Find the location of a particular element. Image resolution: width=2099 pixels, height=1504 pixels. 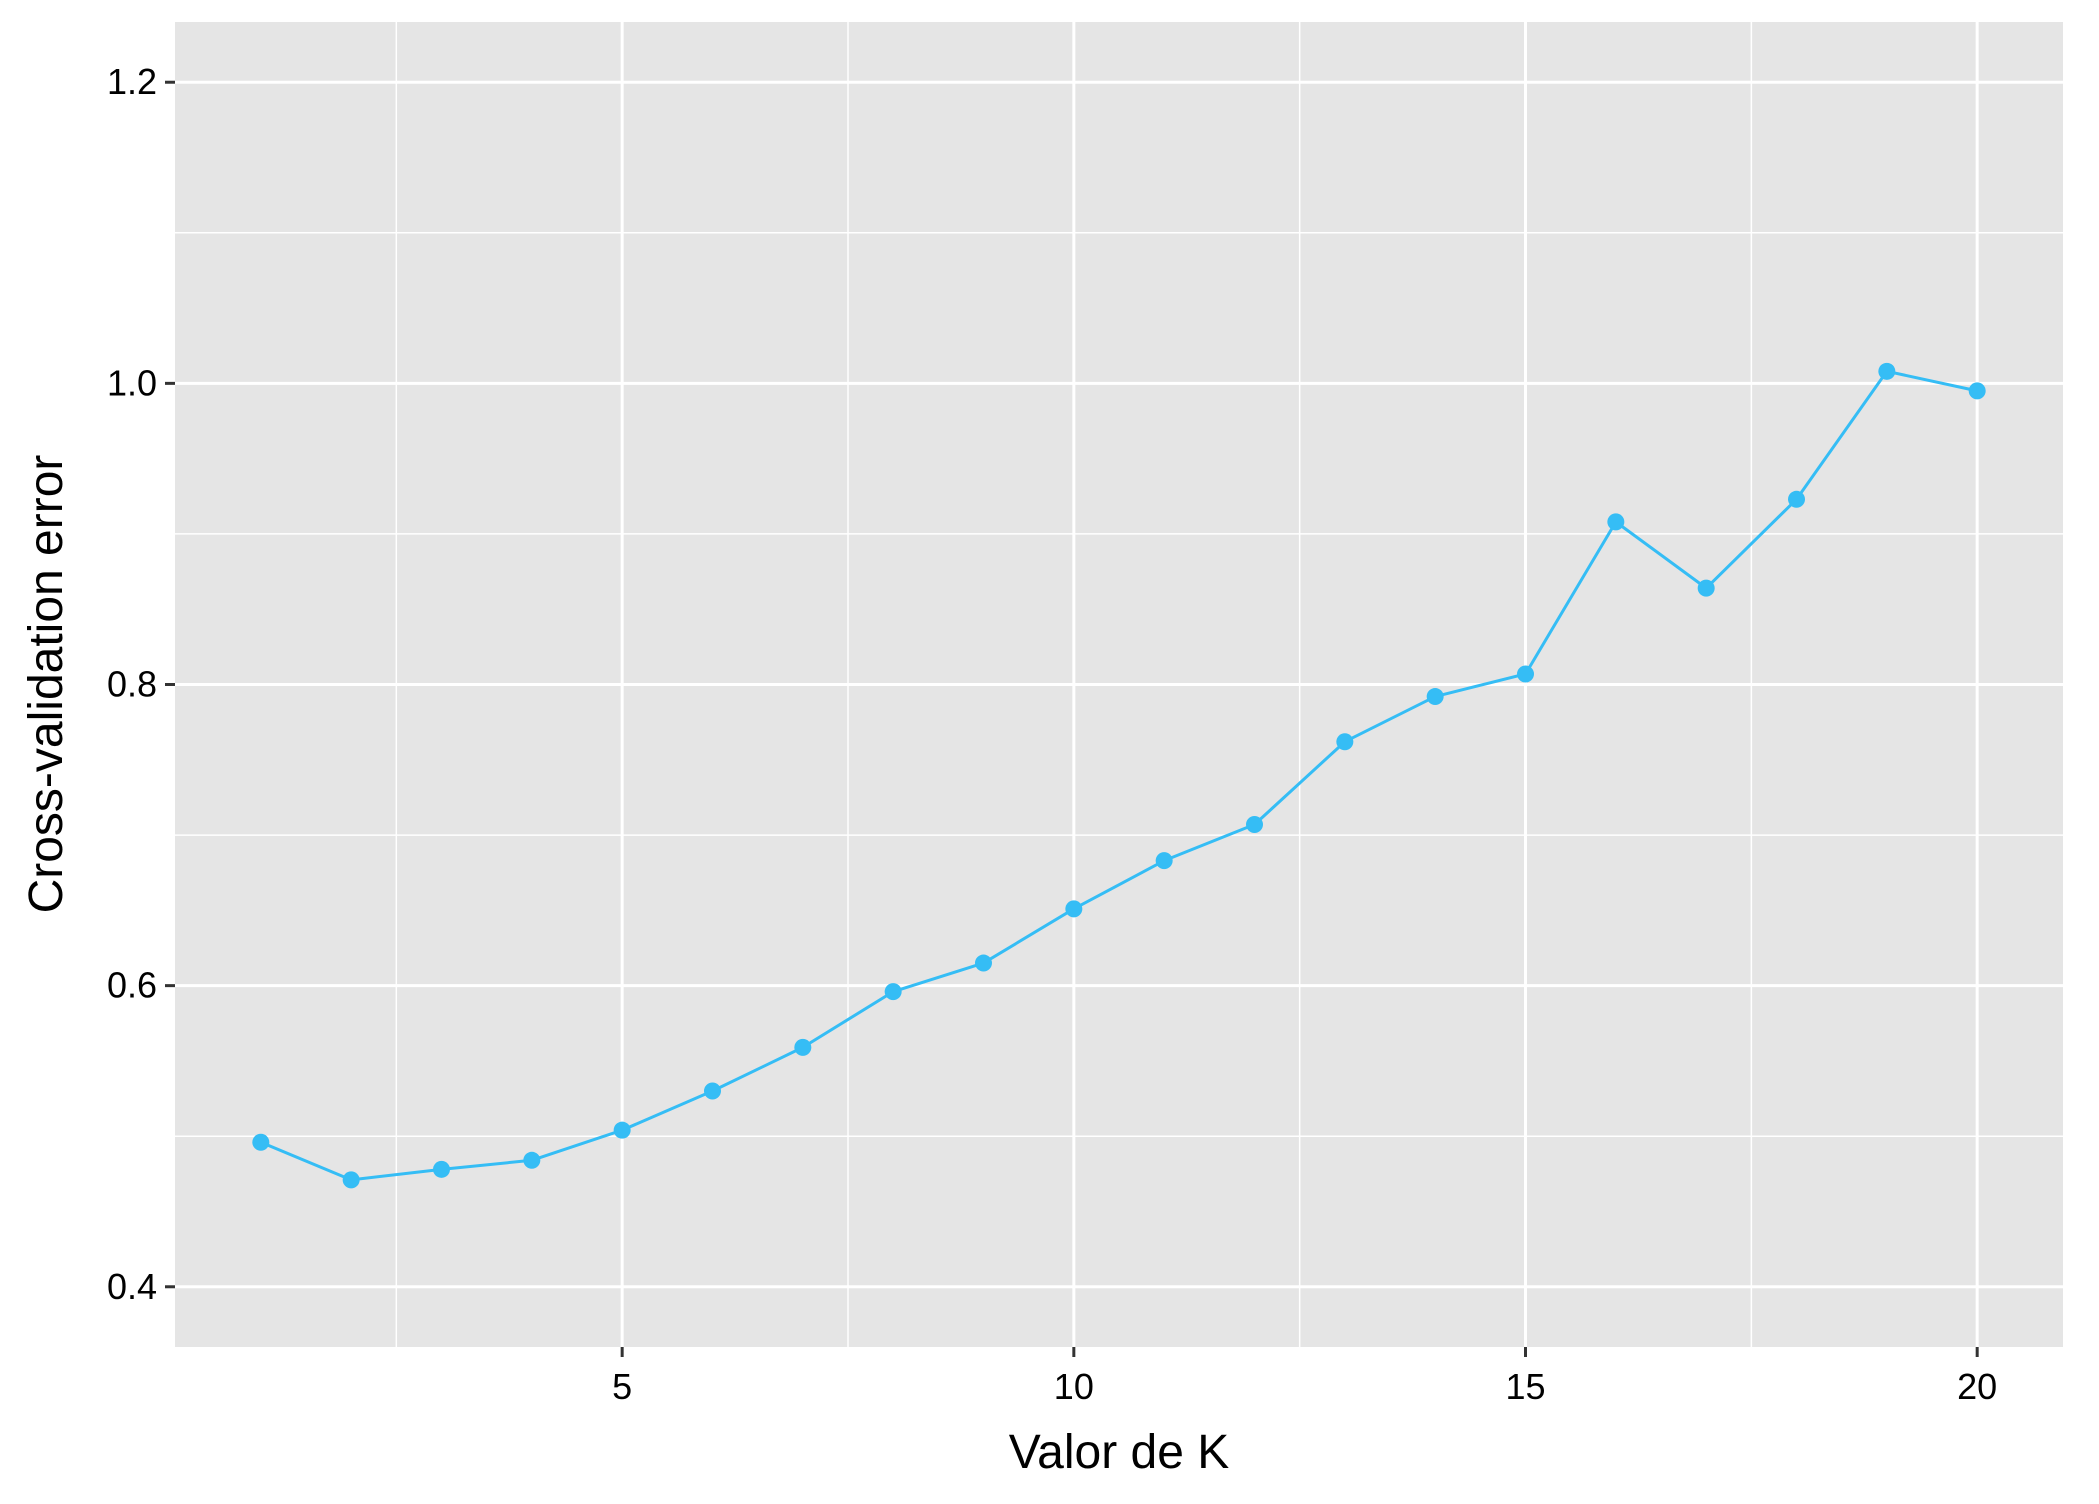

x-tick-label: 10 is located at coordinates (1074, 1386).